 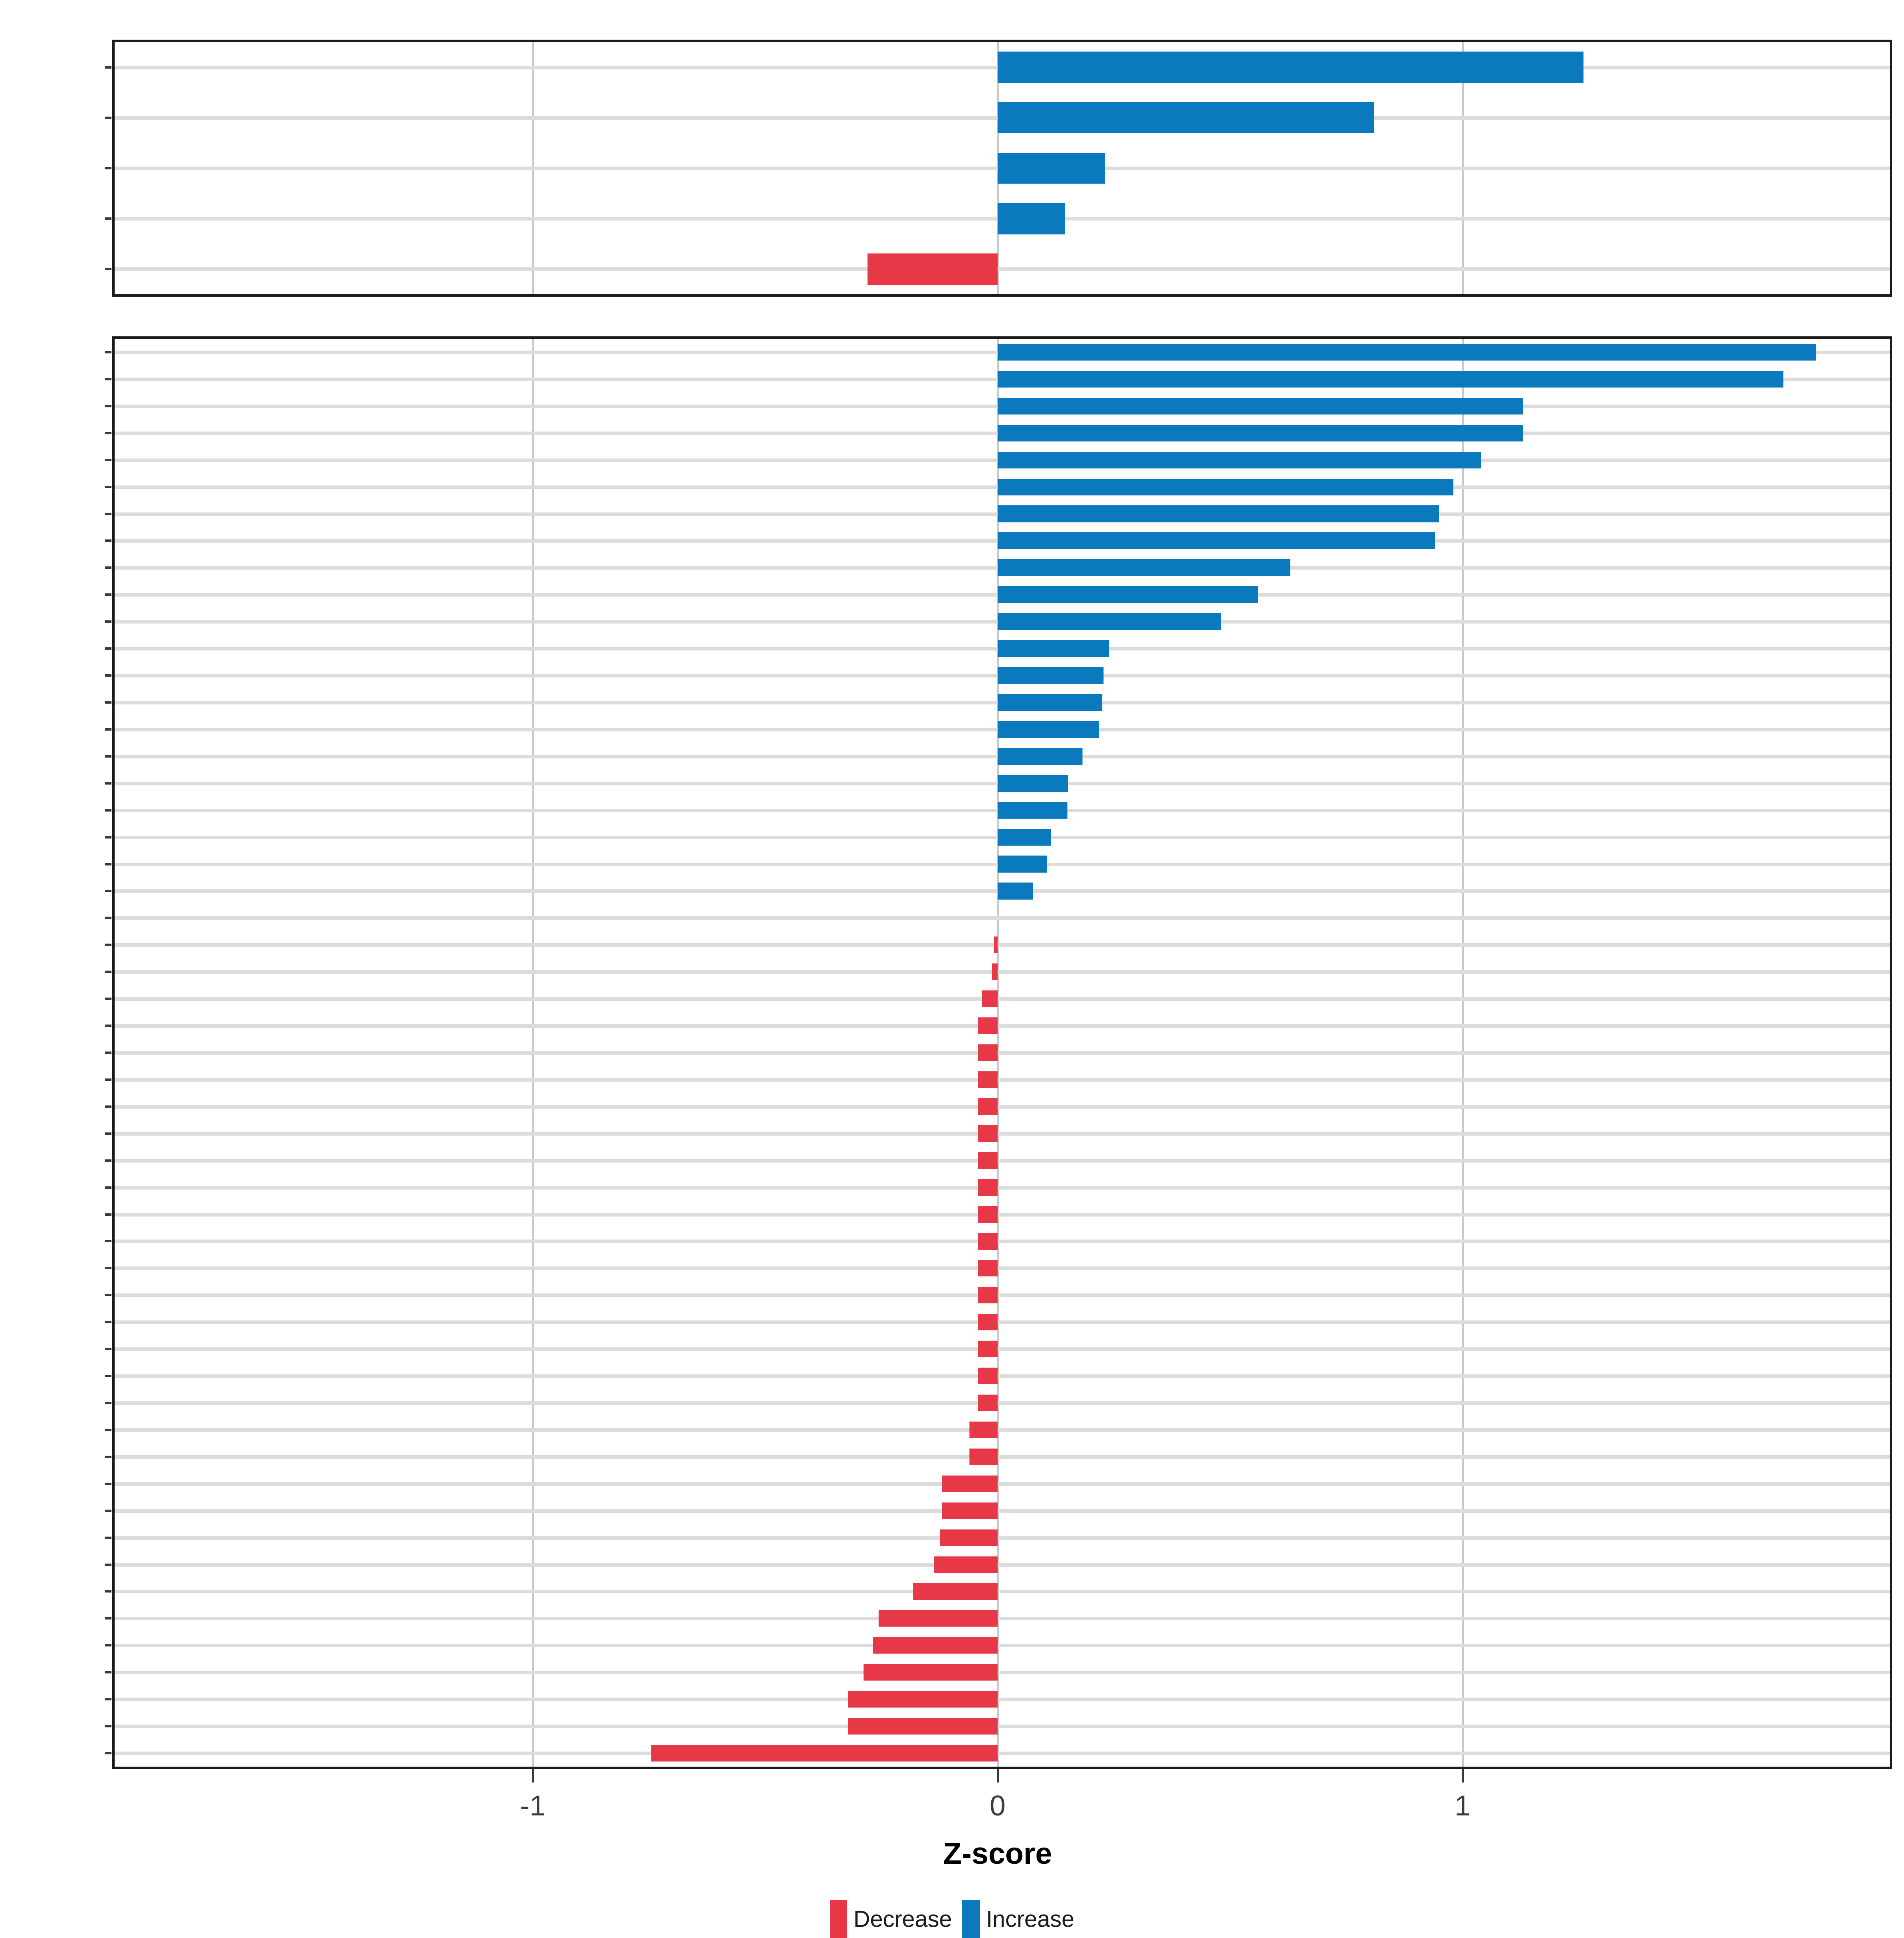 What do you see at coordinates (838, 1919) in the screenshot?
I see `legend-swatch-decrease` at bounding box center [838, 1919].